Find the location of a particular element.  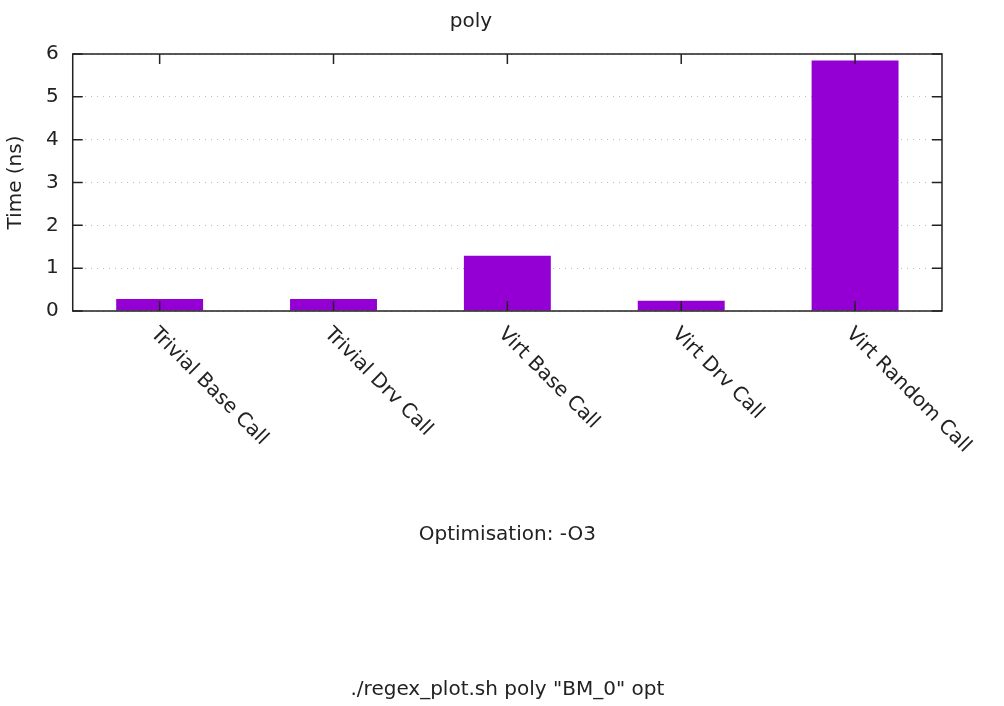

y-tick-label: 3 is located at coordinates (52, 180).